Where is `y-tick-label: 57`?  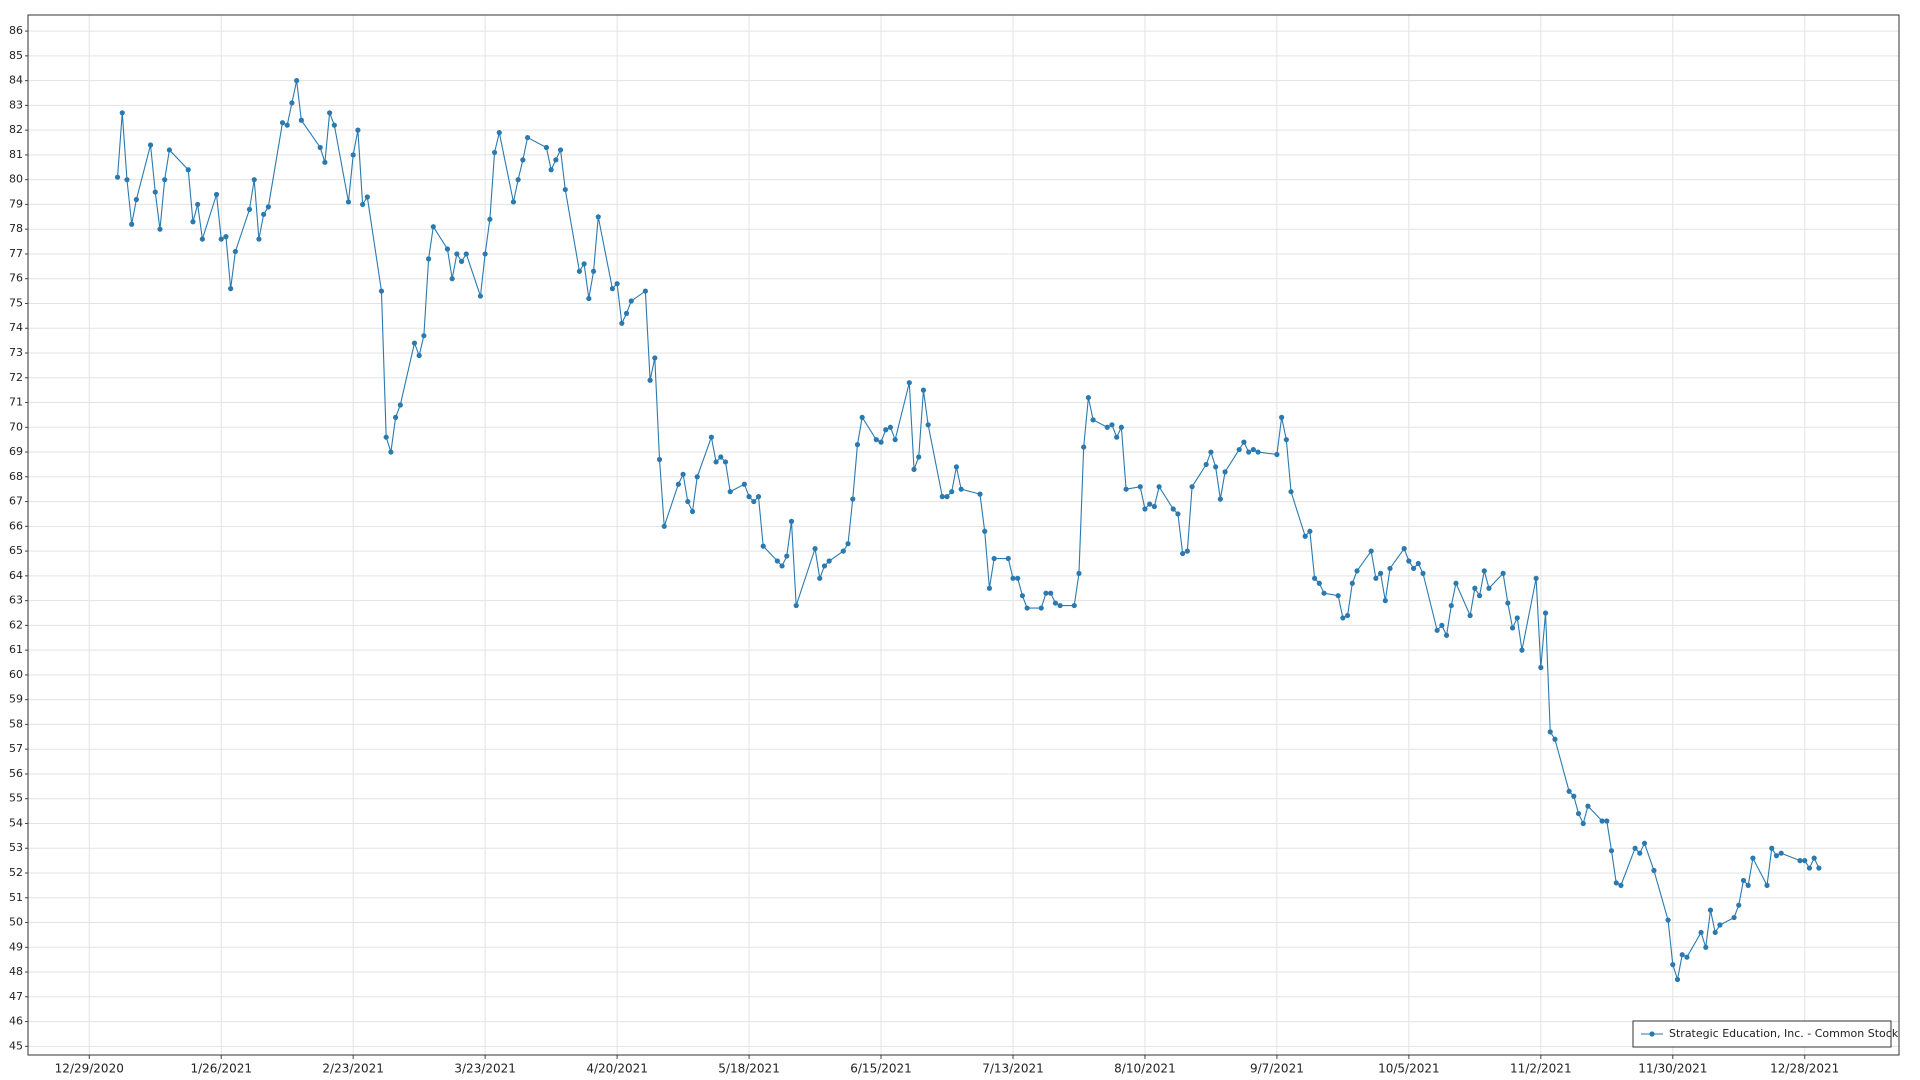
y-tick-label: 57 is located at coordinates (16, 748).